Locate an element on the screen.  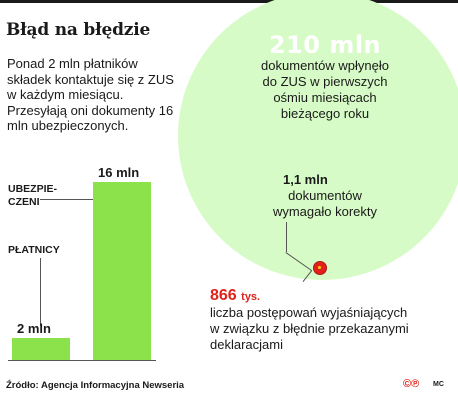
bar-label-platnicy: PŁATNICY is located at coordinates (34, 250).